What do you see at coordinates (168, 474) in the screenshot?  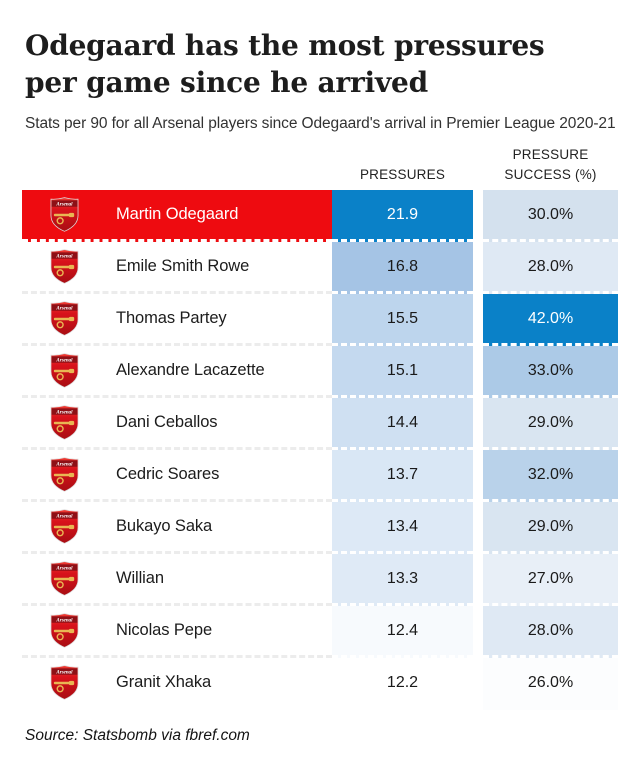 I see `player-name: Cedric Soares` at bounding box center [168, 474].